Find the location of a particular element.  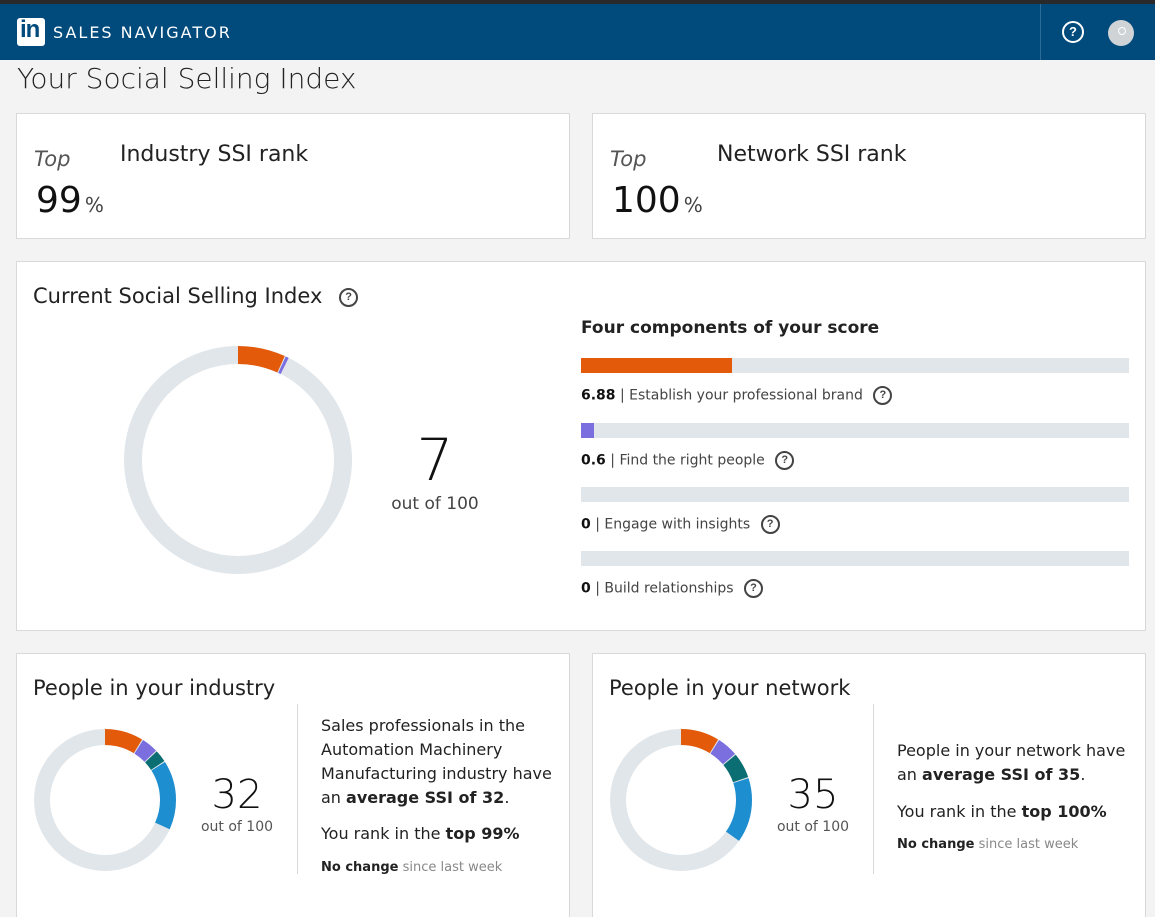

current-ssi-donut-segments is located at coordinates (238, 460).